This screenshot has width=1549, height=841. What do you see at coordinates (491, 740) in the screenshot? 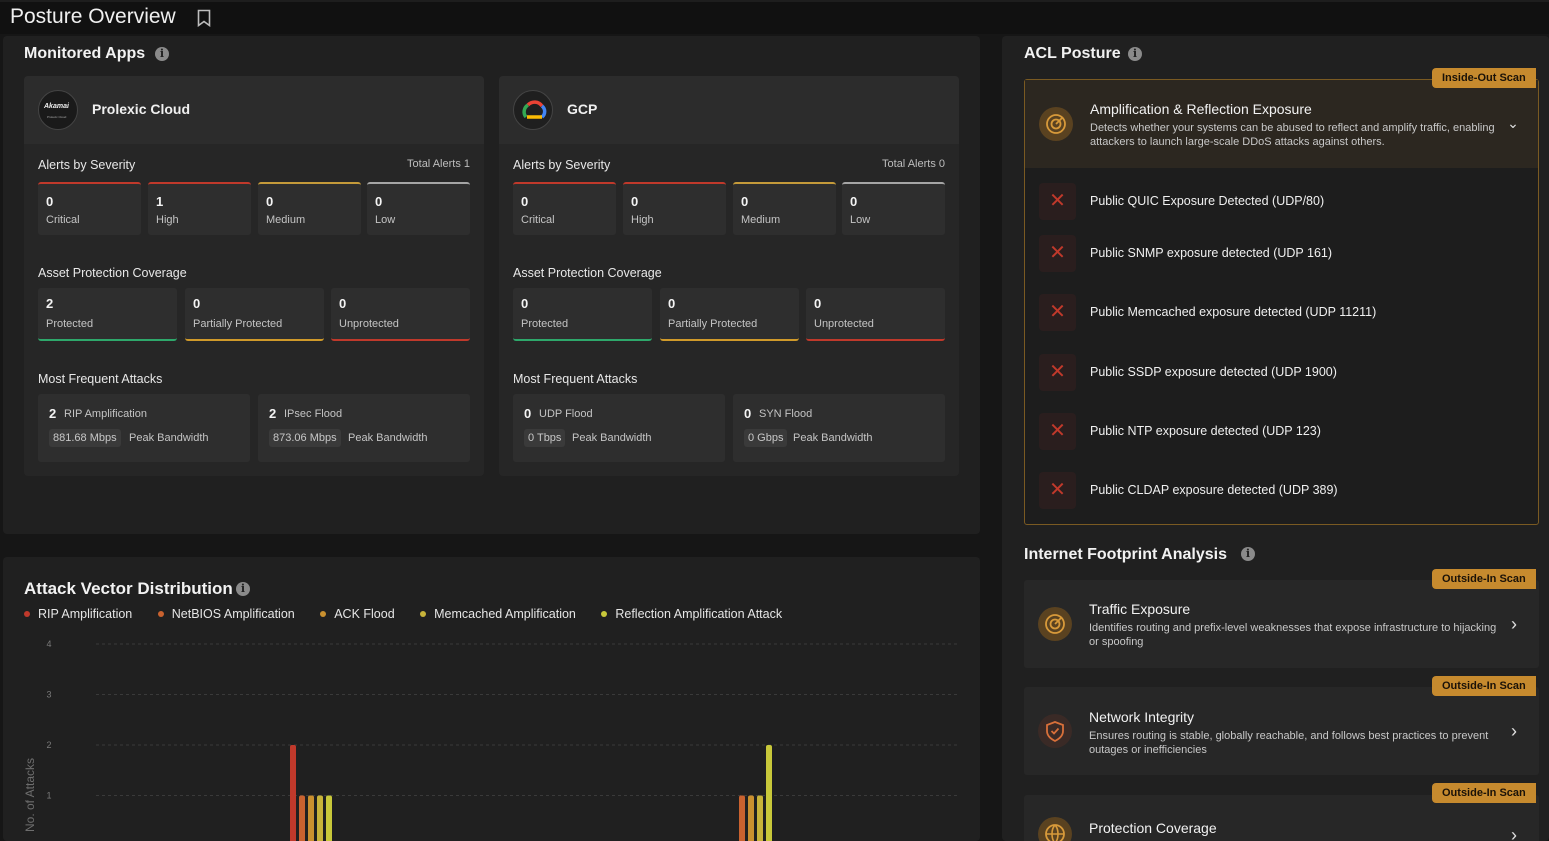
I see `attack-vector-chart: No. of Attacks 1 2 3 4` at bounding box center [491, 740].